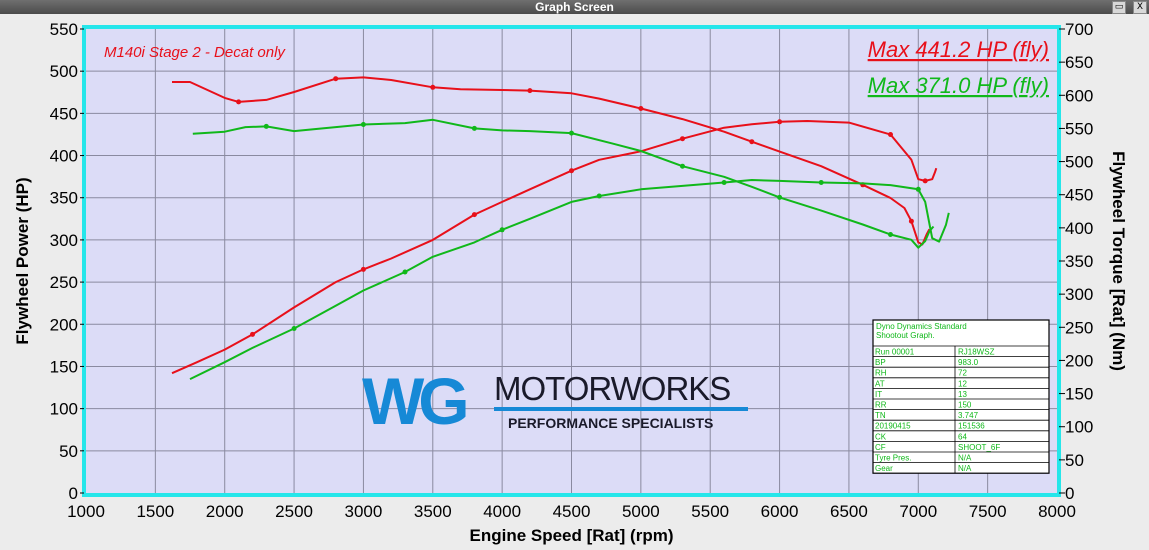 This screenshot has width=1149, height=550. What do you see at coordinates (958, 49) in the screenshot?
I see `max-power-red-label: Max 441.2 HP (fly)` at bounding box center [958, 49].